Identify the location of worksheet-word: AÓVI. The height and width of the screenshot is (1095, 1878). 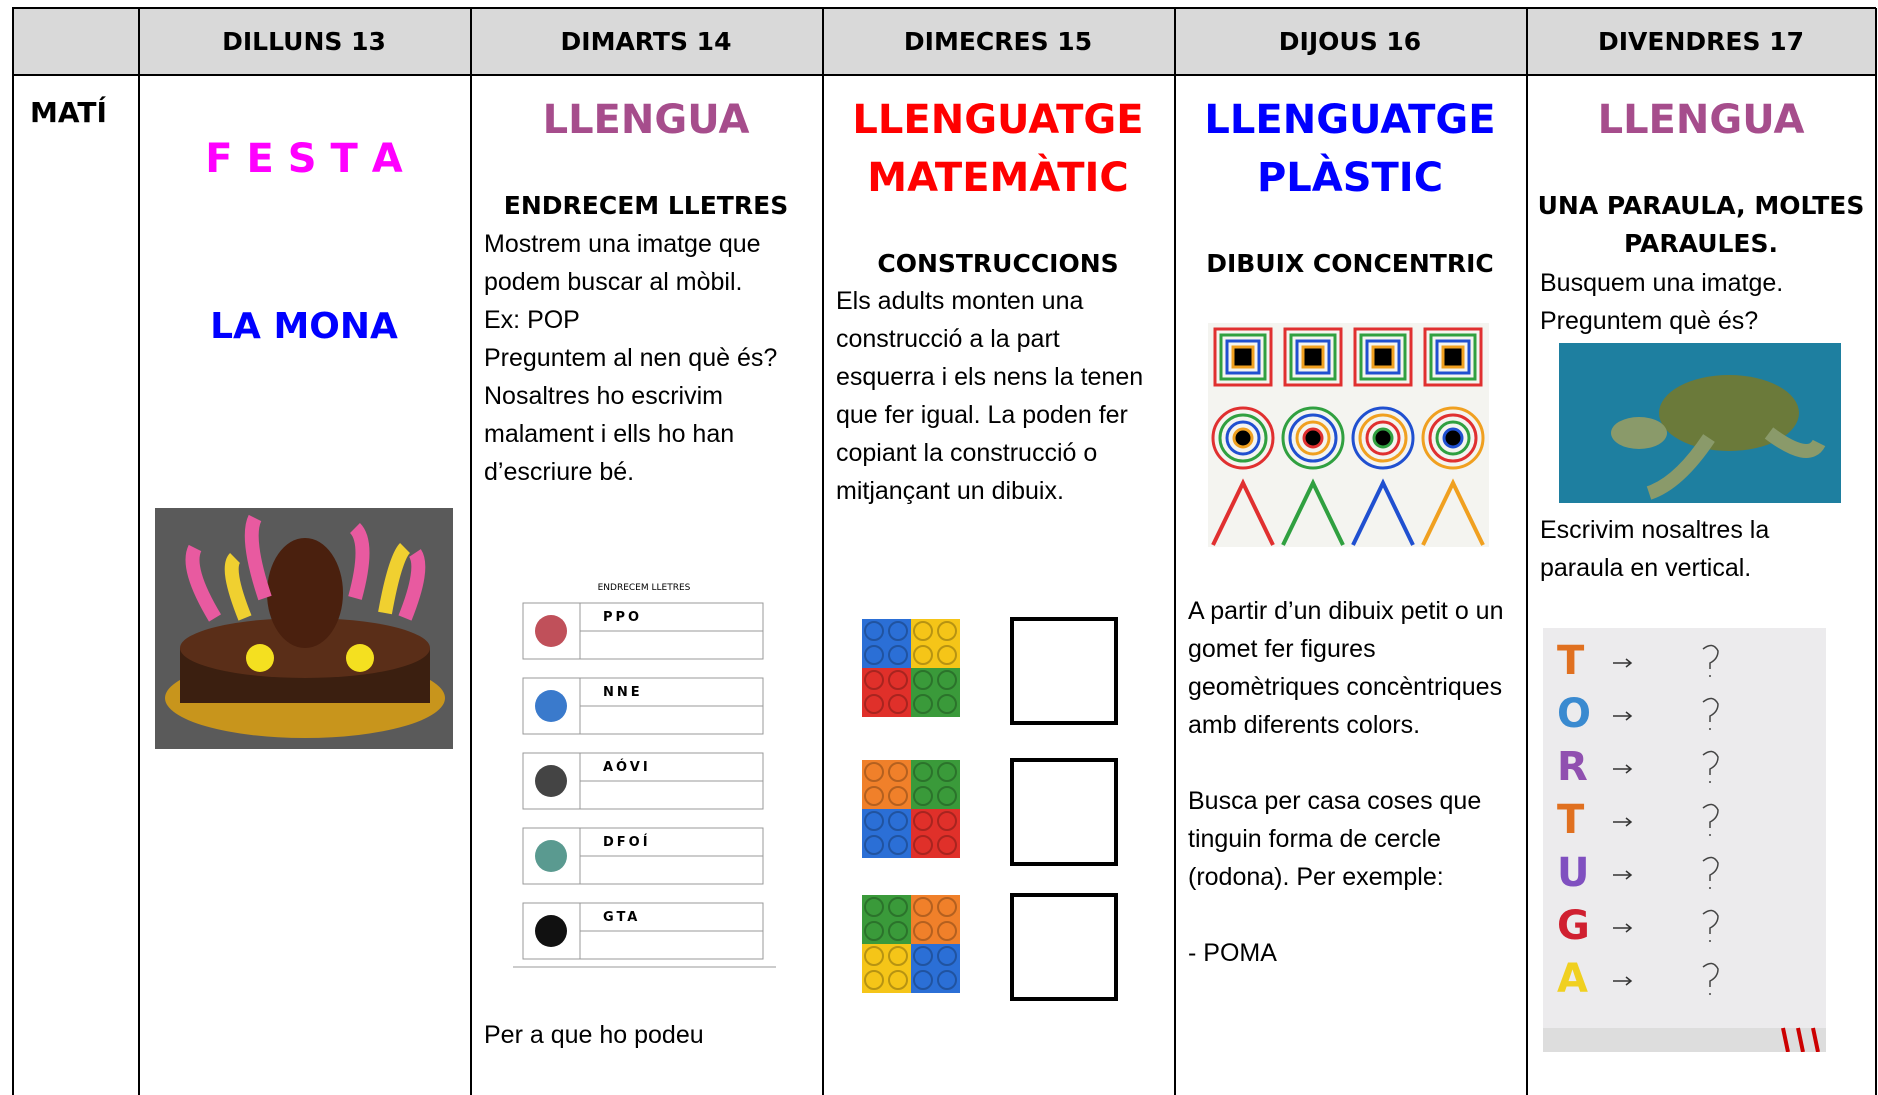
(627, 767).